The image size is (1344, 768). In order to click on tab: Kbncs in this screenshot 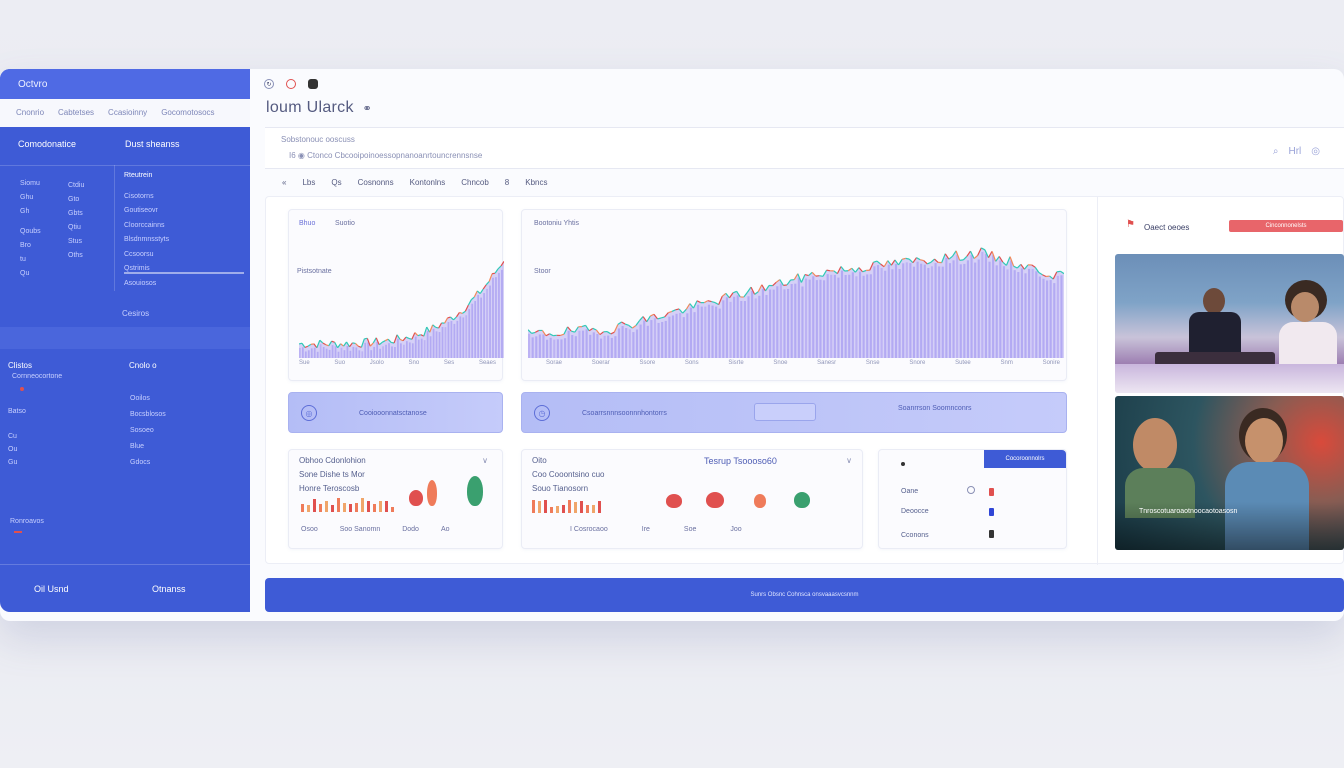, I will do `click(536, 182)`.